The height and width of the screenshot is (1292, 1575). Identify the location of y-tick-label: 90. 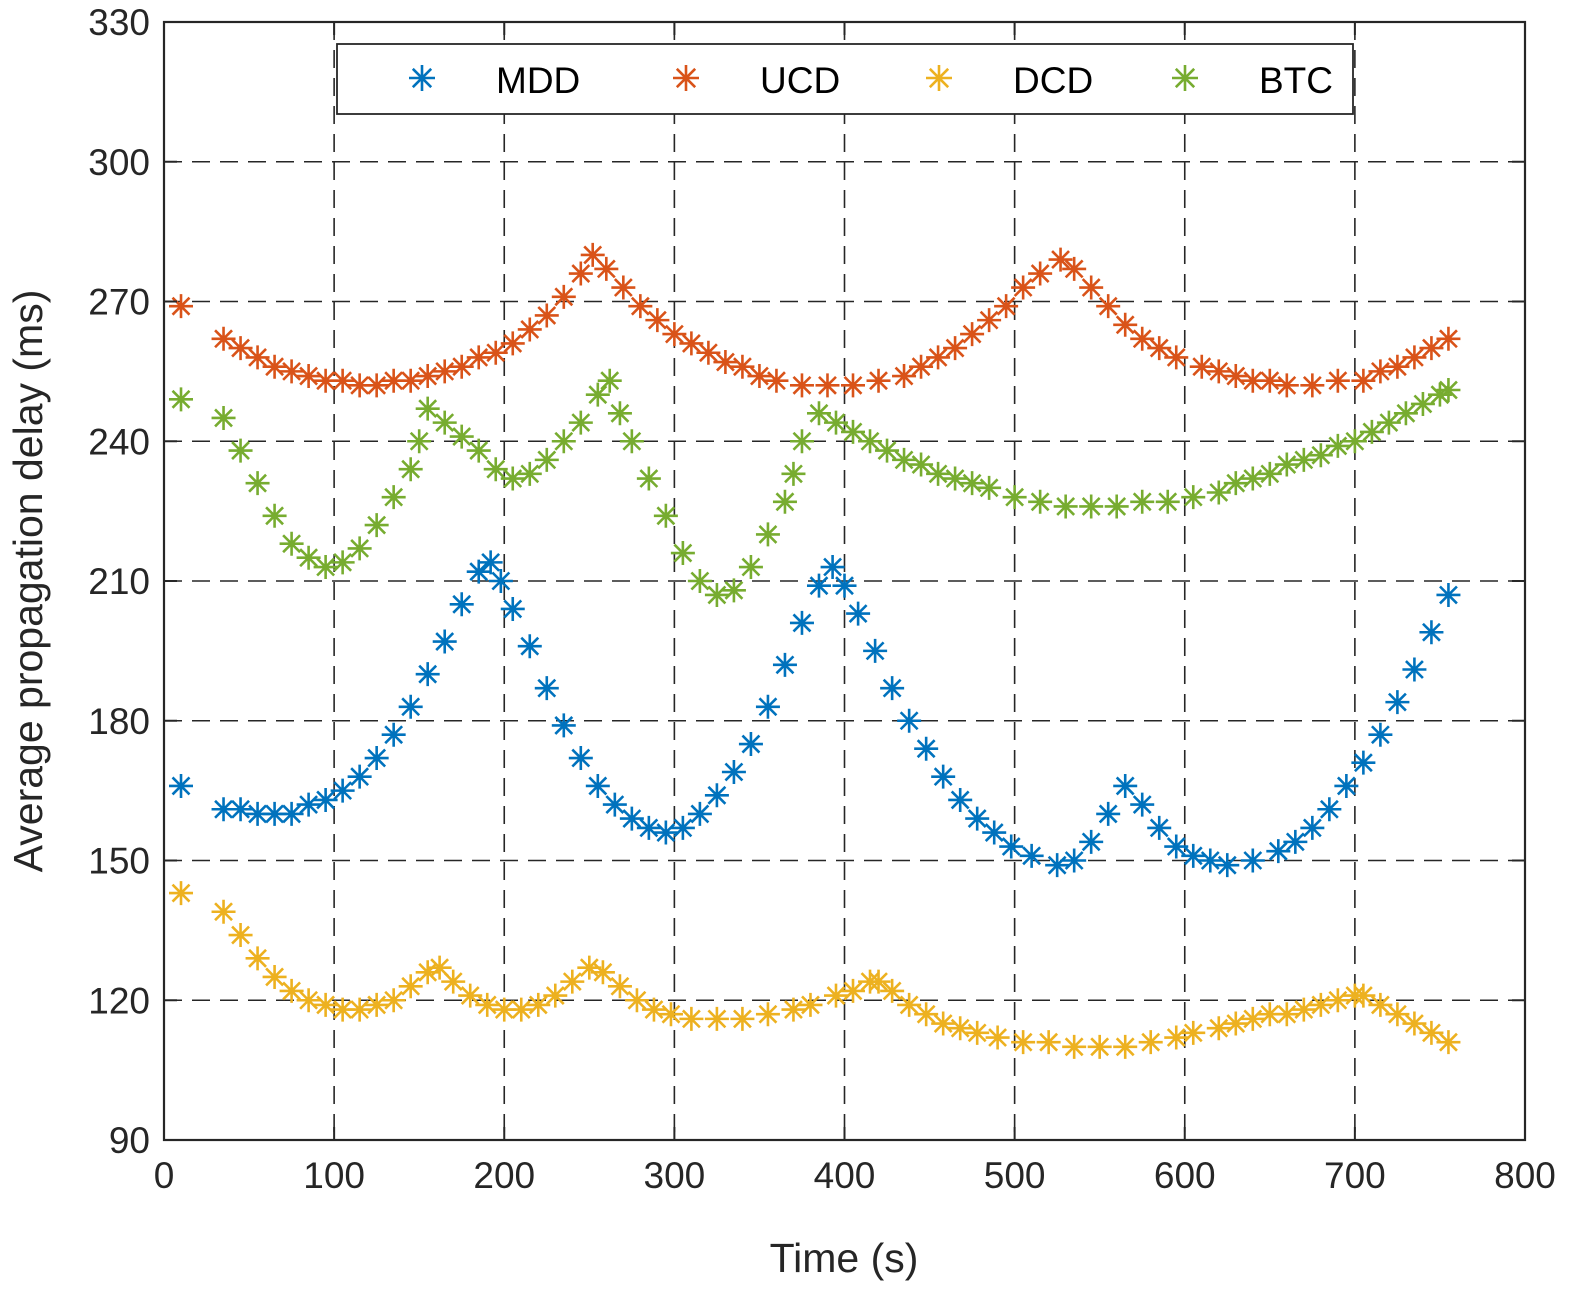
(129, 1140).